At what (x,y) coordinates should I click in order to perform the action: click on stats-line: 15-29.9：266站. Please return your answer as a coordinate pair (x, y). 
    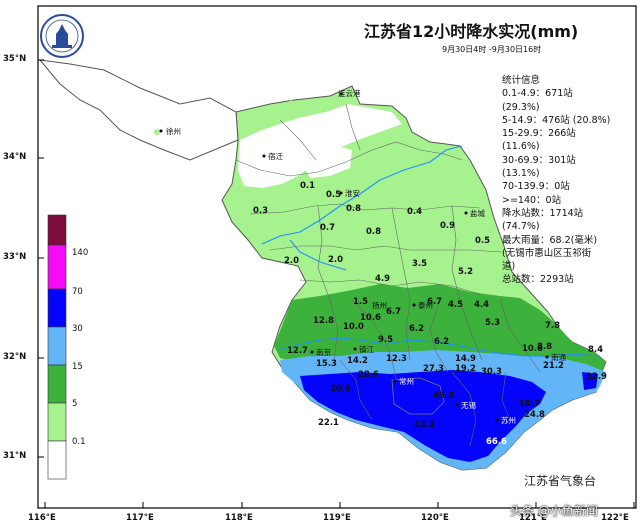
    Looking at the image, I should click on (539, 134).